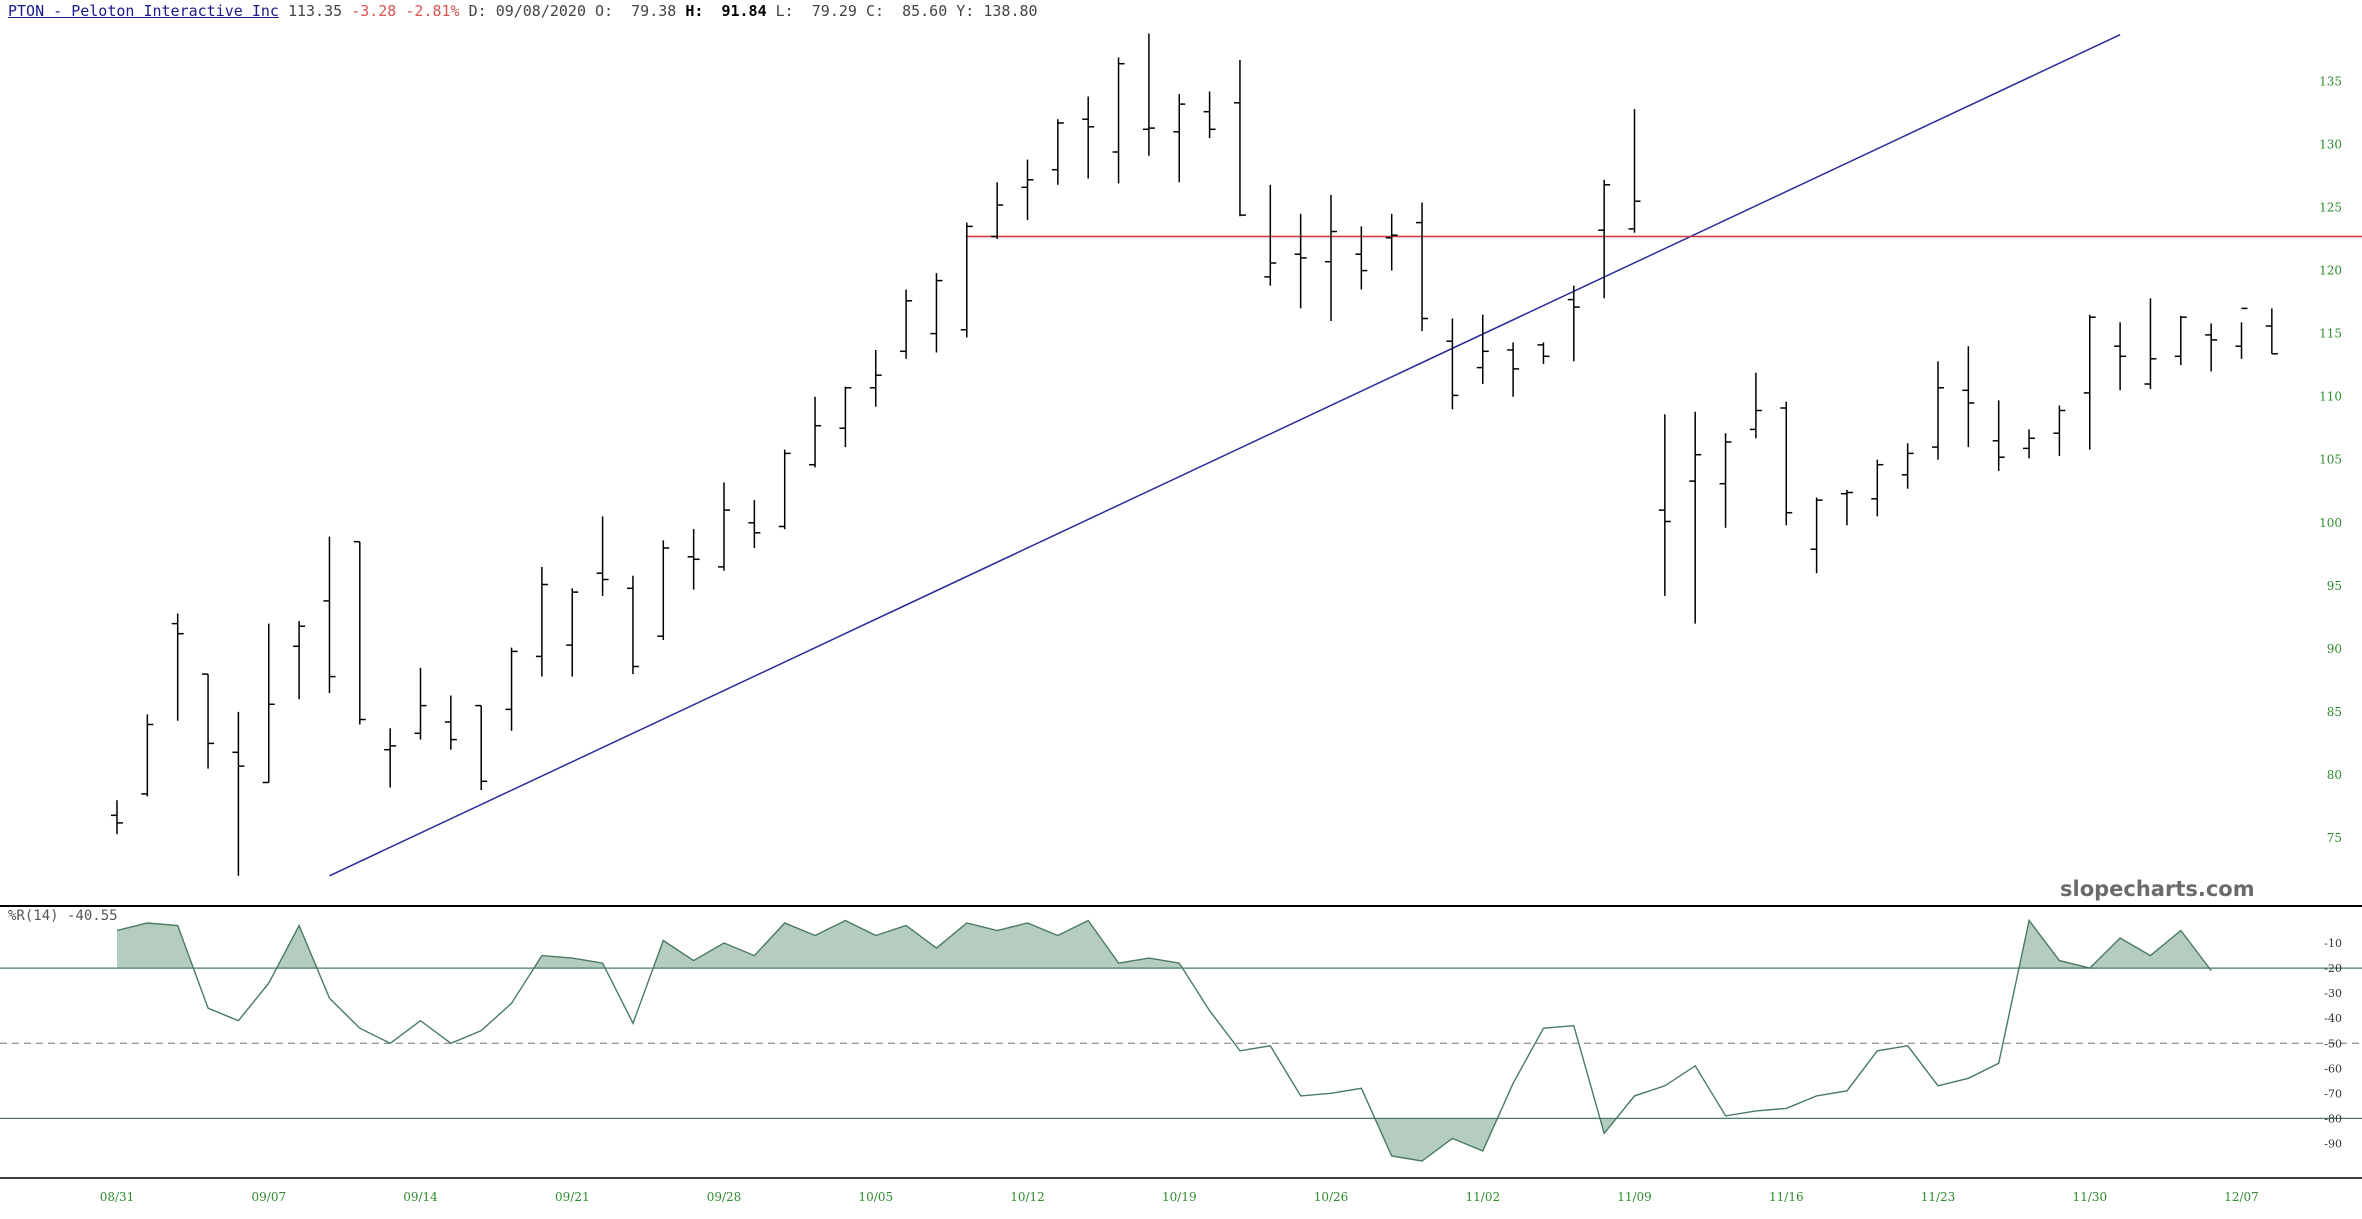 This screenshot has width=2362, height=1219. I want to click on price-axis: 75 80 85 90 95 100 105 110 115 120 125 130 135, so click(2330, 459).